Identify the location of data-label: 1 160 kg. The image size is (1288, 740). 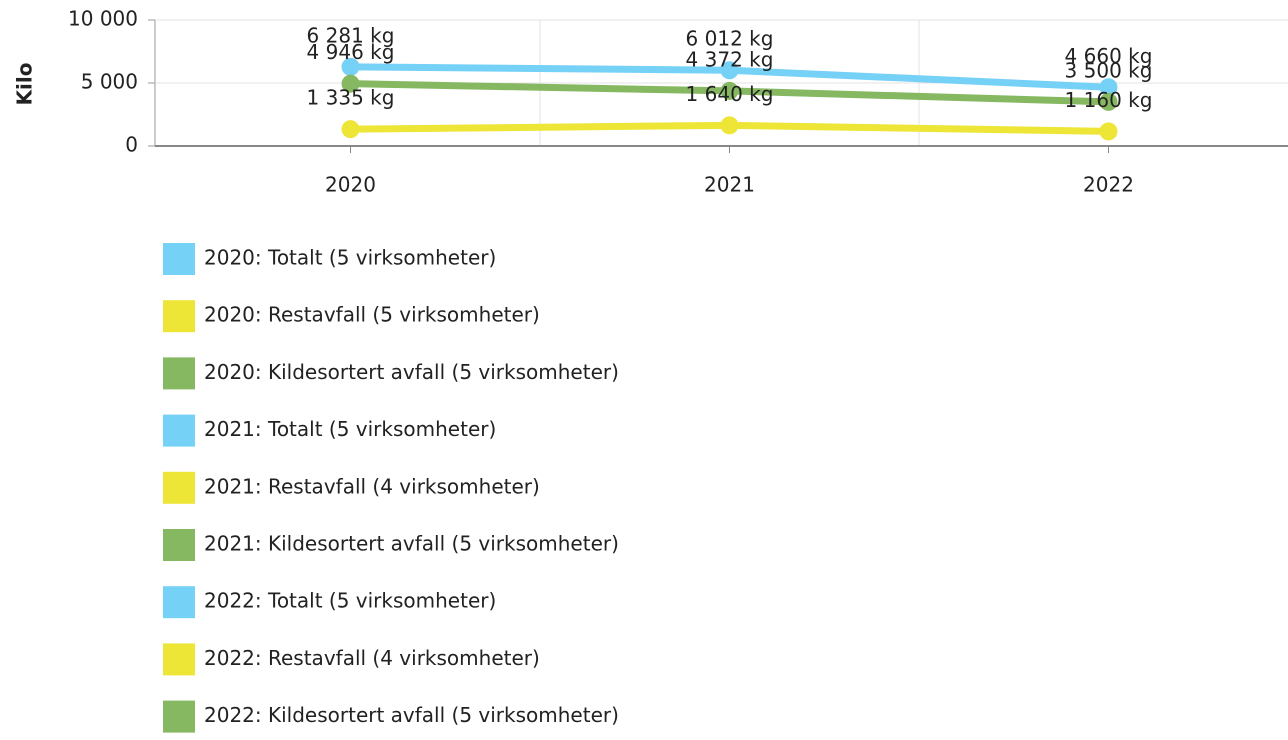
(1109, 100).